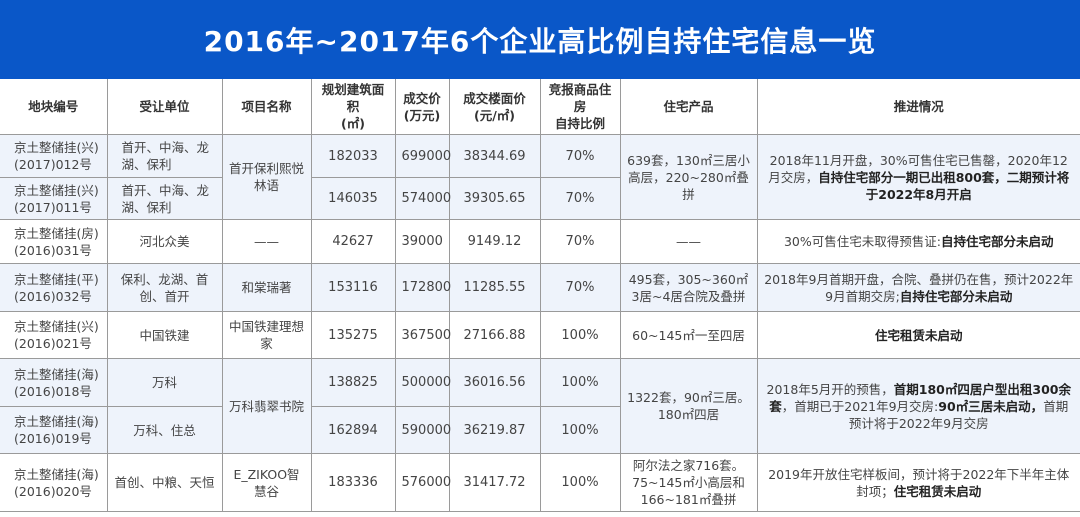 The width and height of the screenshot is (1080, 517). Describe the element at coordinates (164, 287) in the screenshot. I see `buyer: 保利、龙湖、首创、首开` at that location.